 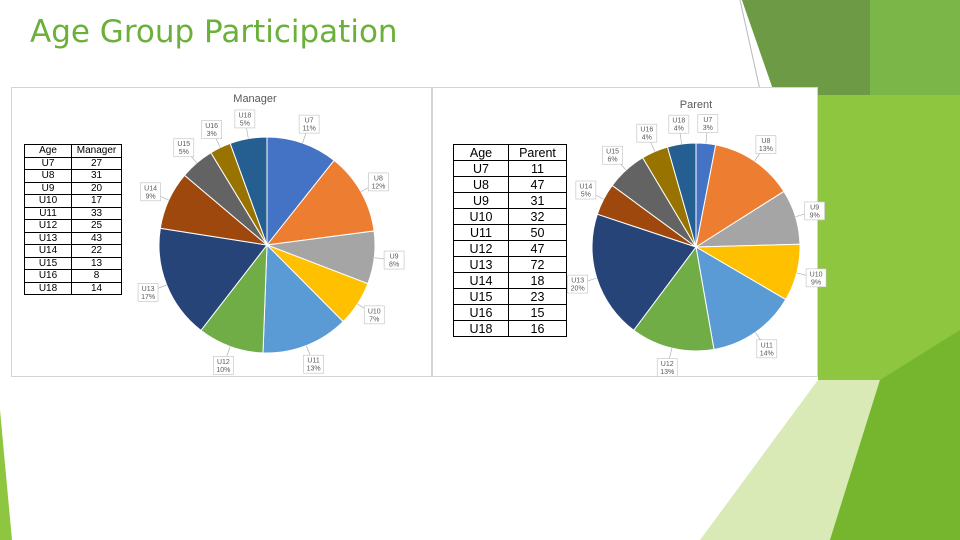 I want to click on pie-slice-u7, so click(x=300, y=191).